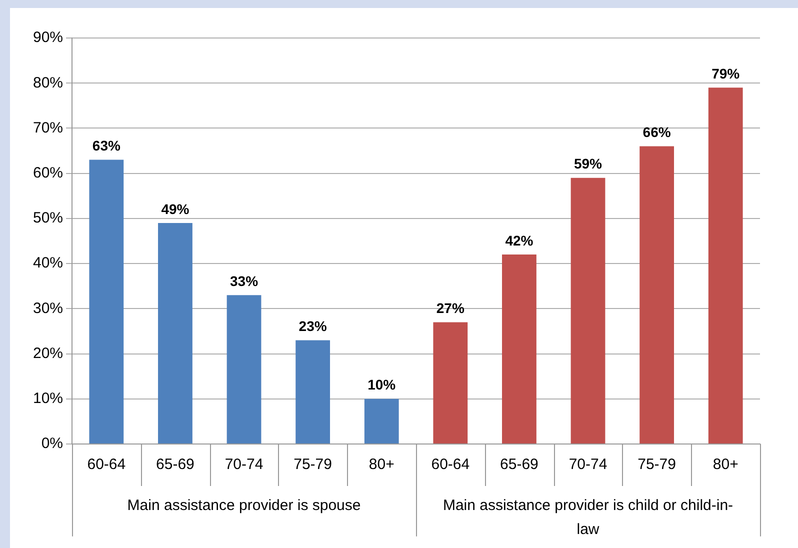 The image size is (798, 548). I want to click on y-tick-label: 70%, so click(48, 127).